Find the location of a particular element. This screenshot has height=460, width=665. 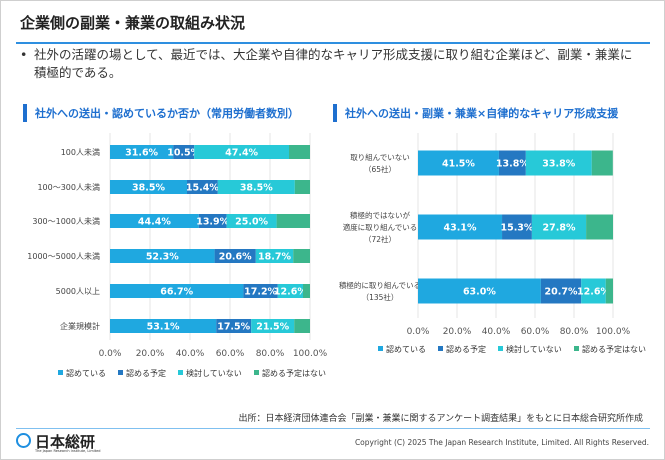

legend-label: 認めている is located at coordinates (86, 373).